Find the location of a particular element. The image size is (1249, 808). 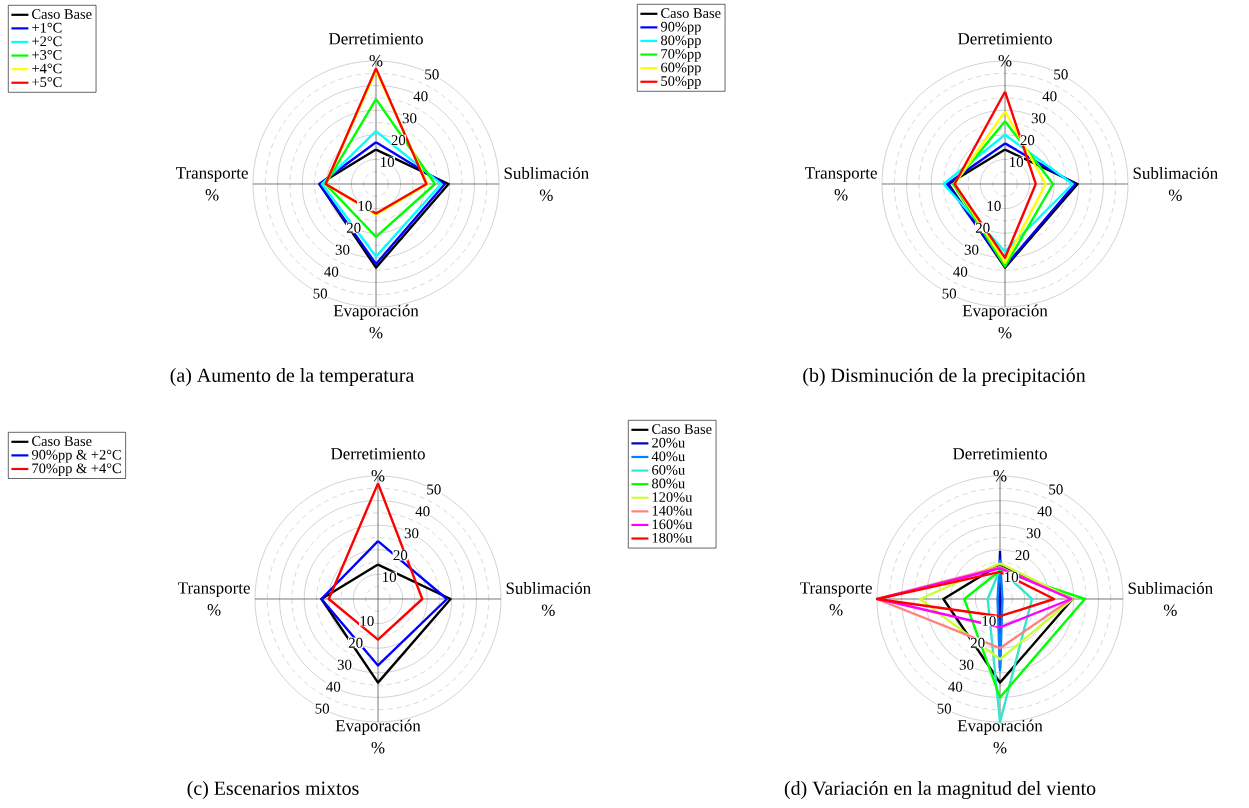

legend-label: 70%pp & +4°C is located at coordinates (76, 470).